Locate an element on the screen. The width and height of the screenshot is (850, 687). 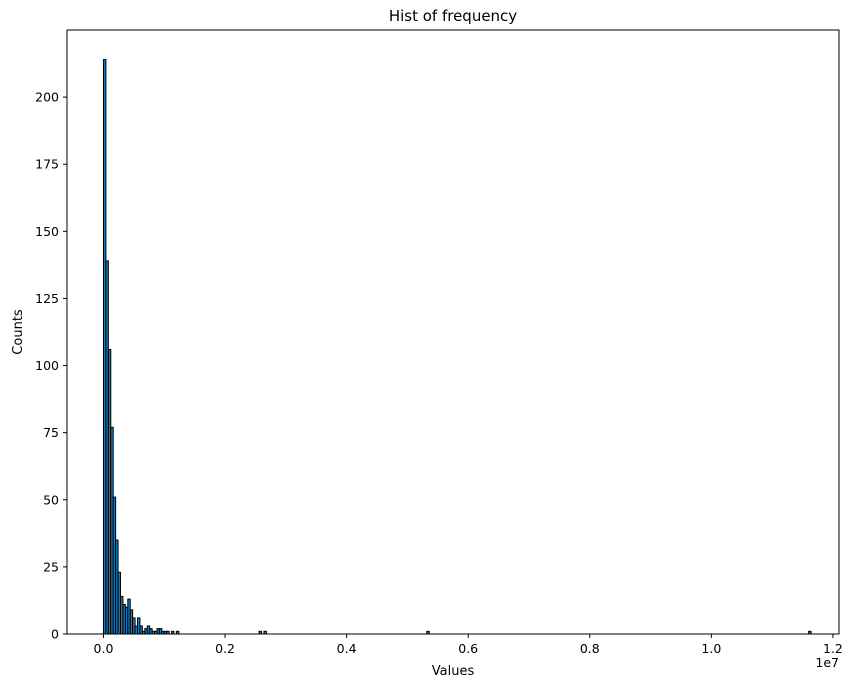
y-axis-label: Counts is located at coordinates (18, 332).